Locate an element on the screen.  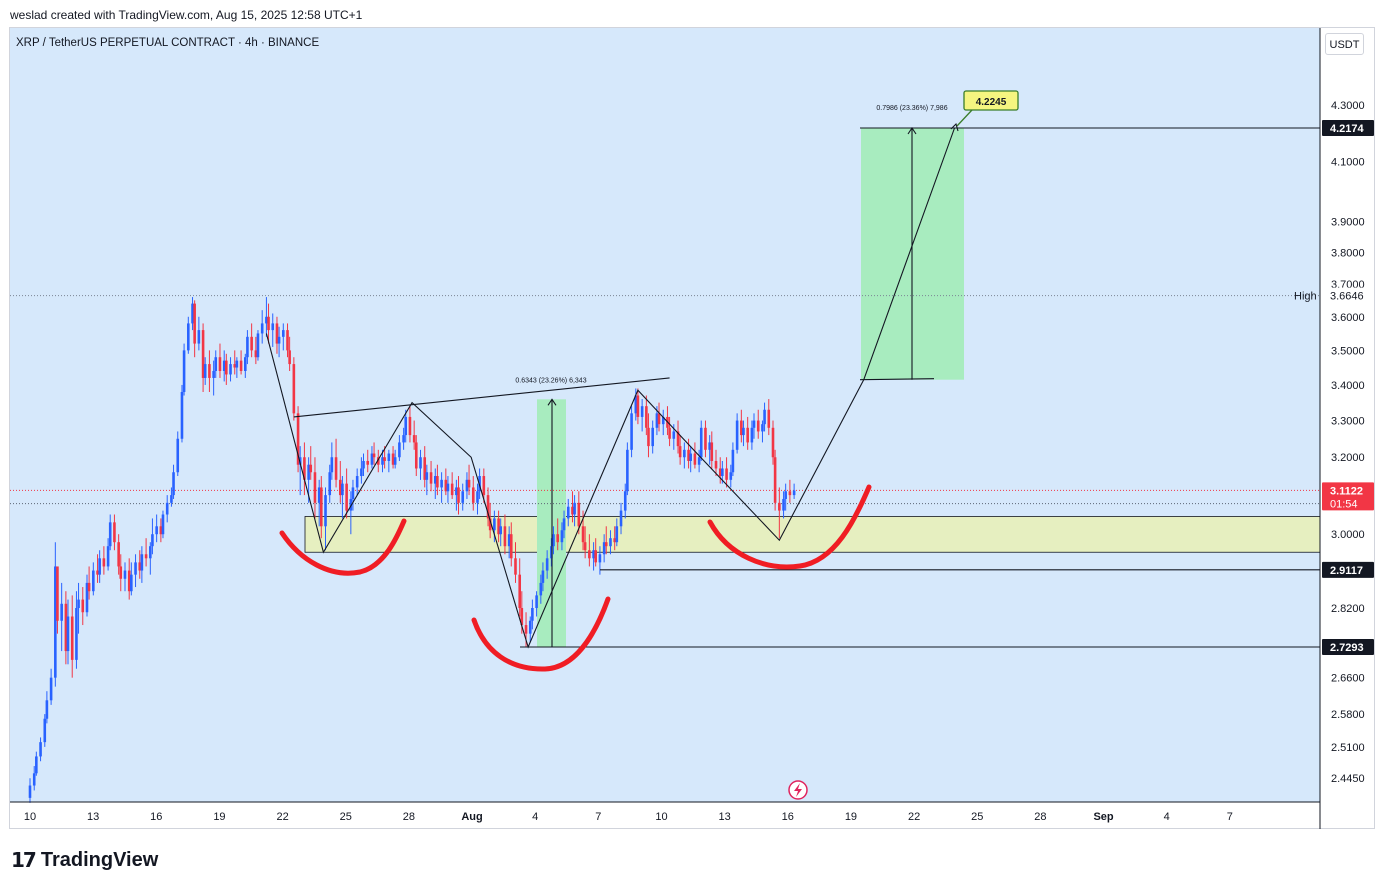
support-zone is located at coordinates (812, 534).